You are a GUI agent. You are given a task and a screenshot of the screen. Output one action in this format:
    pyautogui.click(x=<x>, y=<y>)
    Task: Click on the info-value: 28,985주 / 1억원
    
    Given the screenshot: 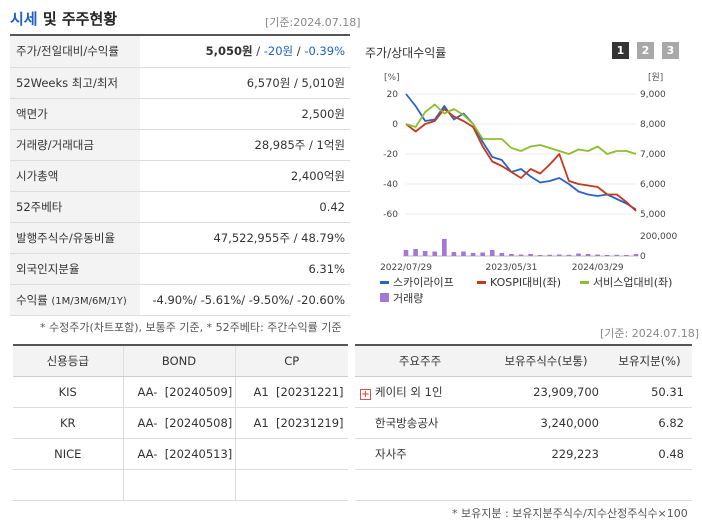 What is the action you would take?
    pyautogui.click(x=245, y=145)
    